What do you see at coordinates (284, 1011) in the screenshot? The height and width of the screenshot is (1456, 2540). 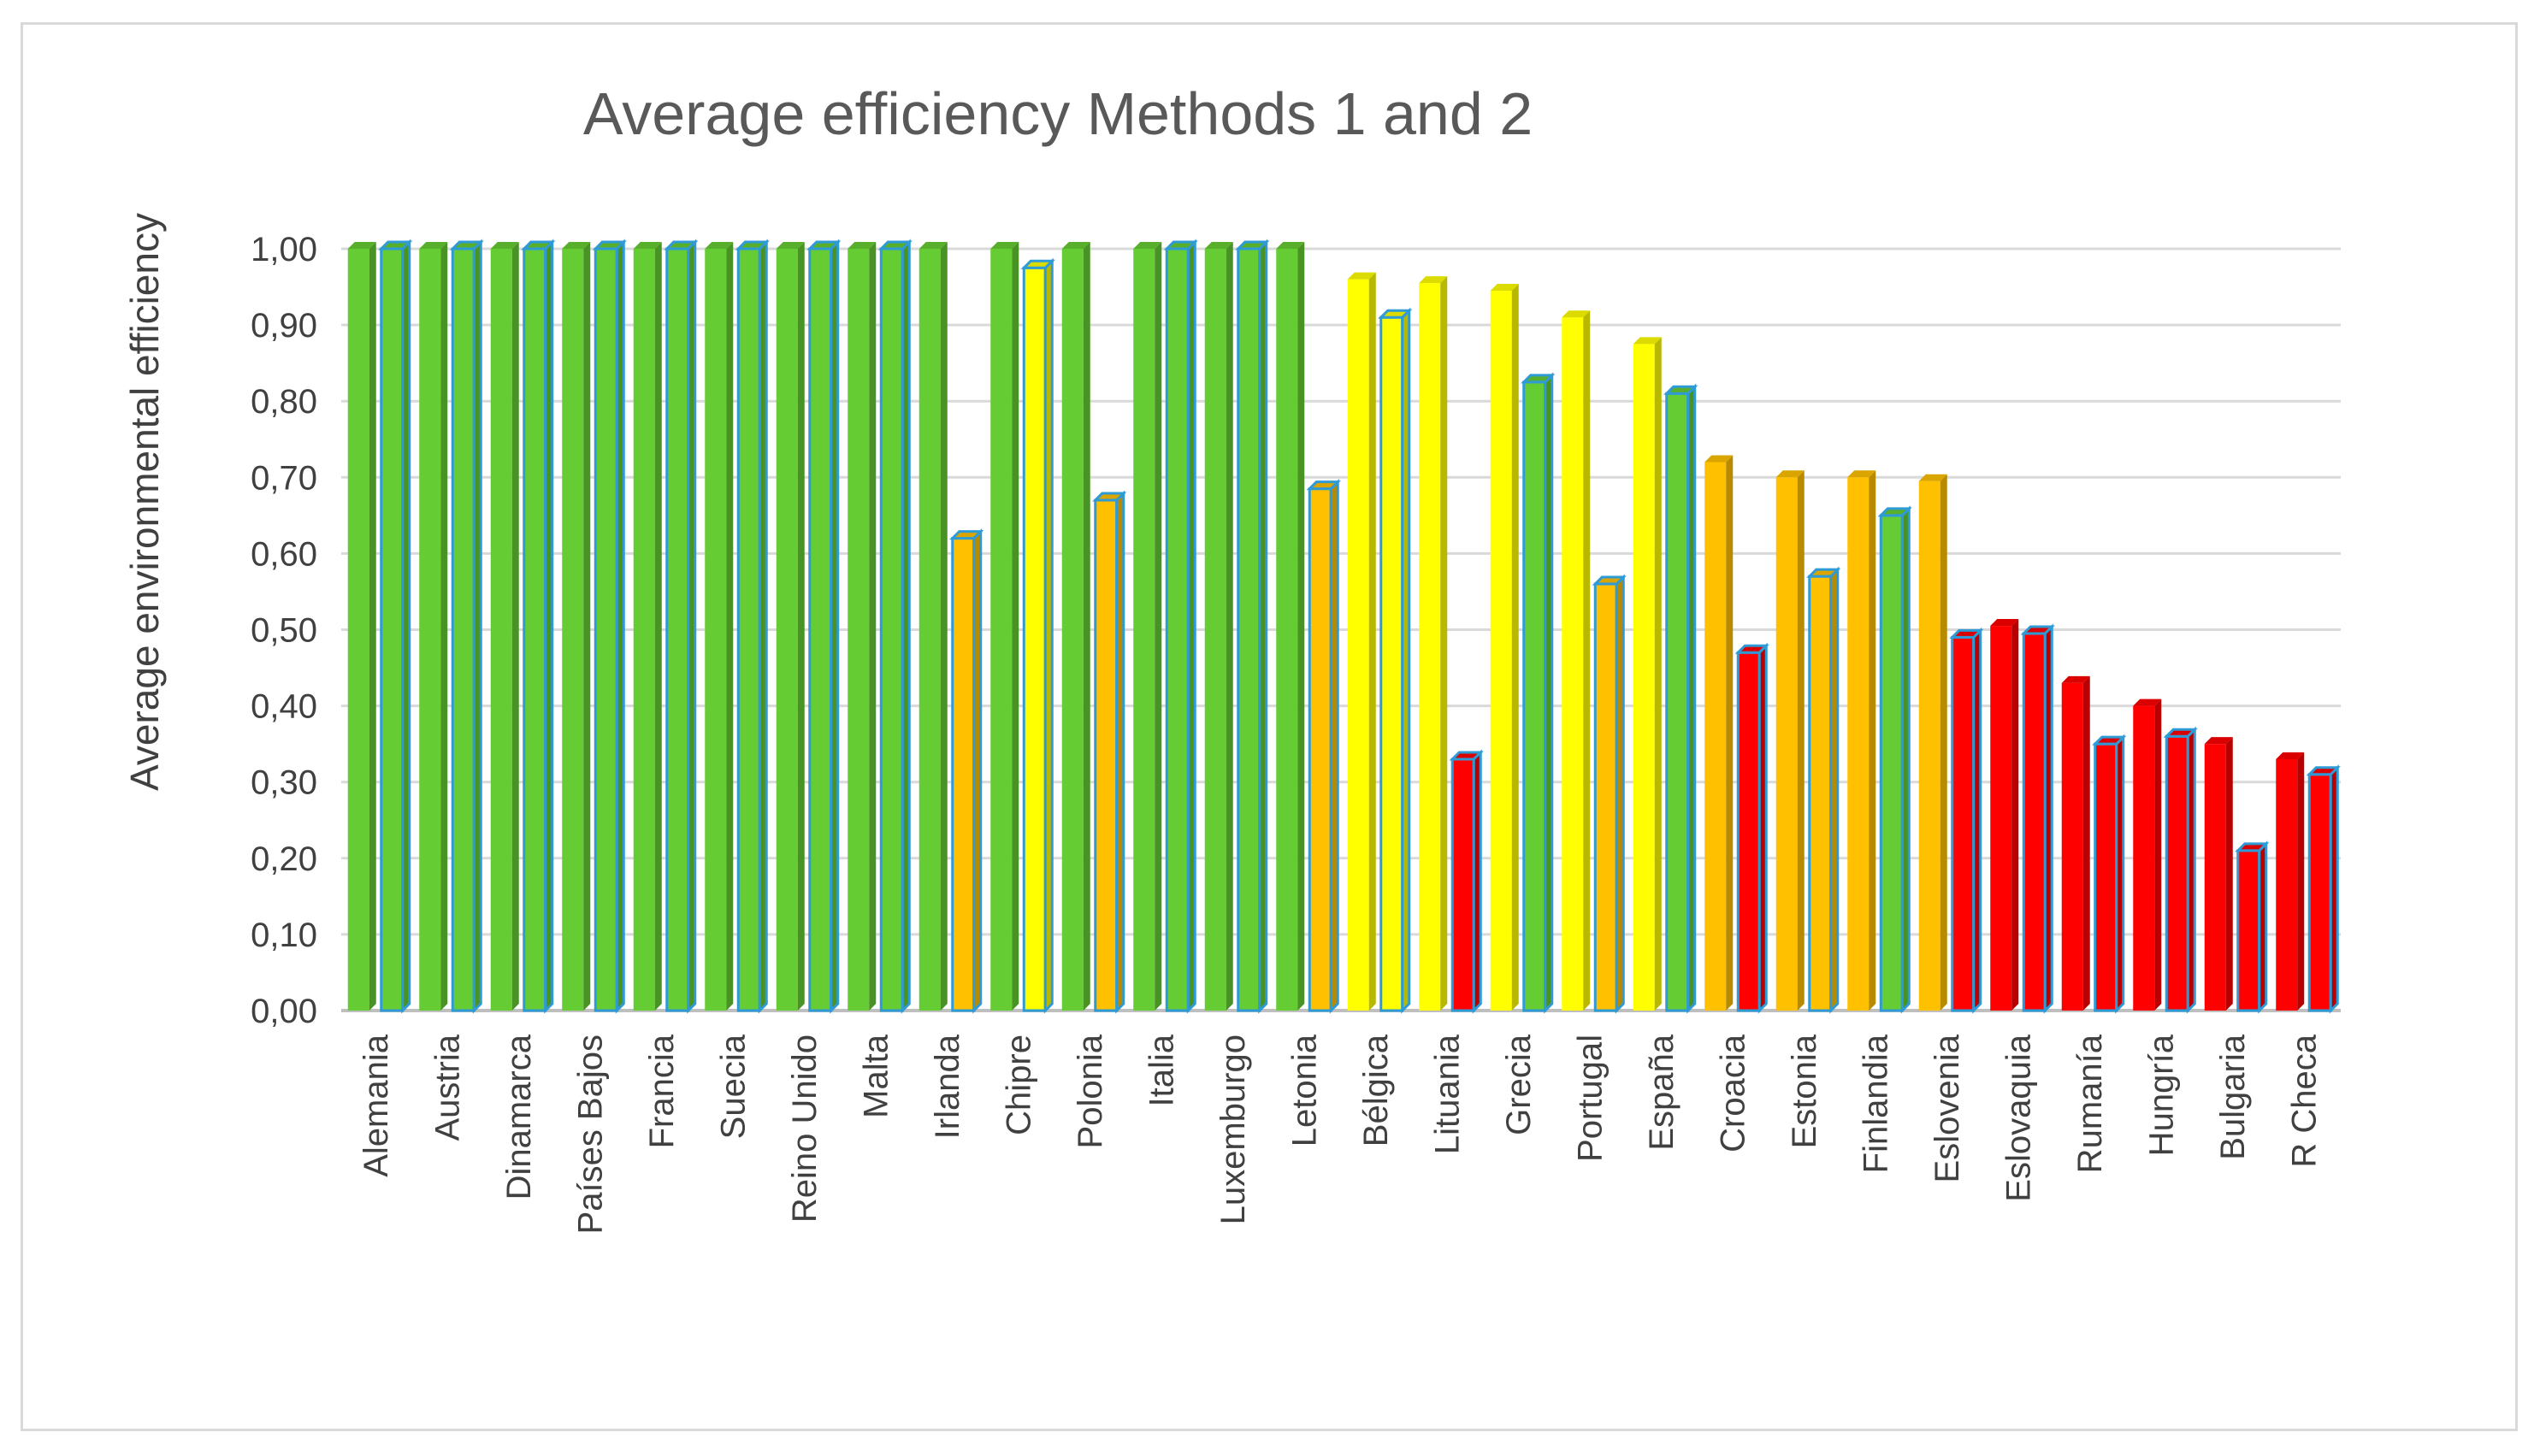 I see `y-tick-label: 0,00` at bounding box center [284, 1011].